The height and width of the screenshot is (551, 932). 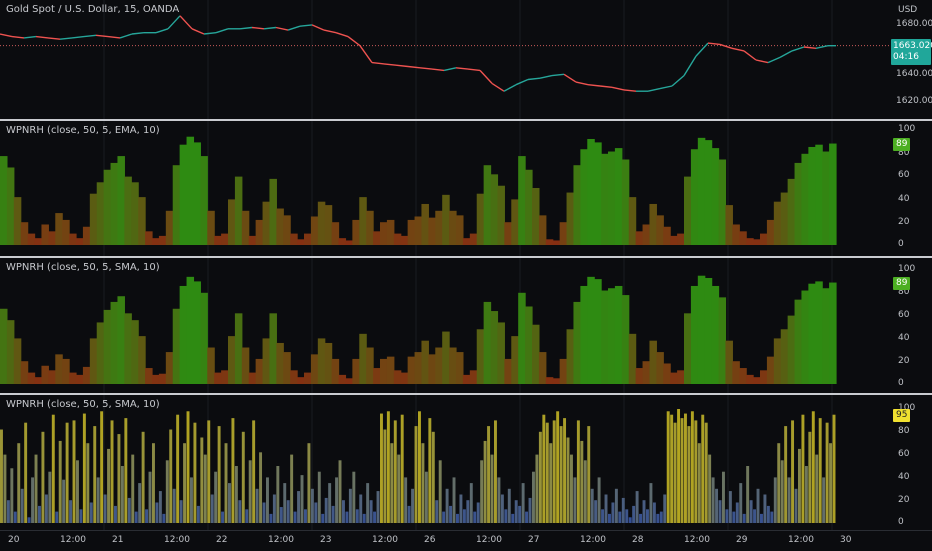 I want to click on osc2-y-tick: 20, so click(x=904, y=361).